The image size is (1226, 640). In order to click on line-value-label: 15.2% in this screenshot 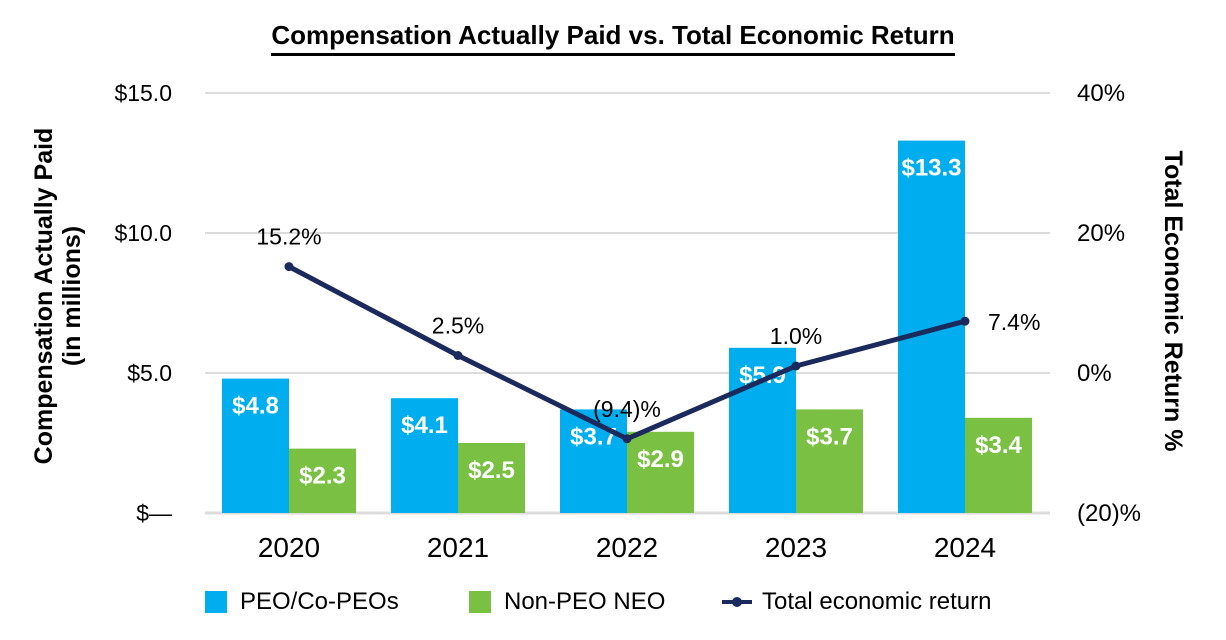, I will do `click(288, 237)`.